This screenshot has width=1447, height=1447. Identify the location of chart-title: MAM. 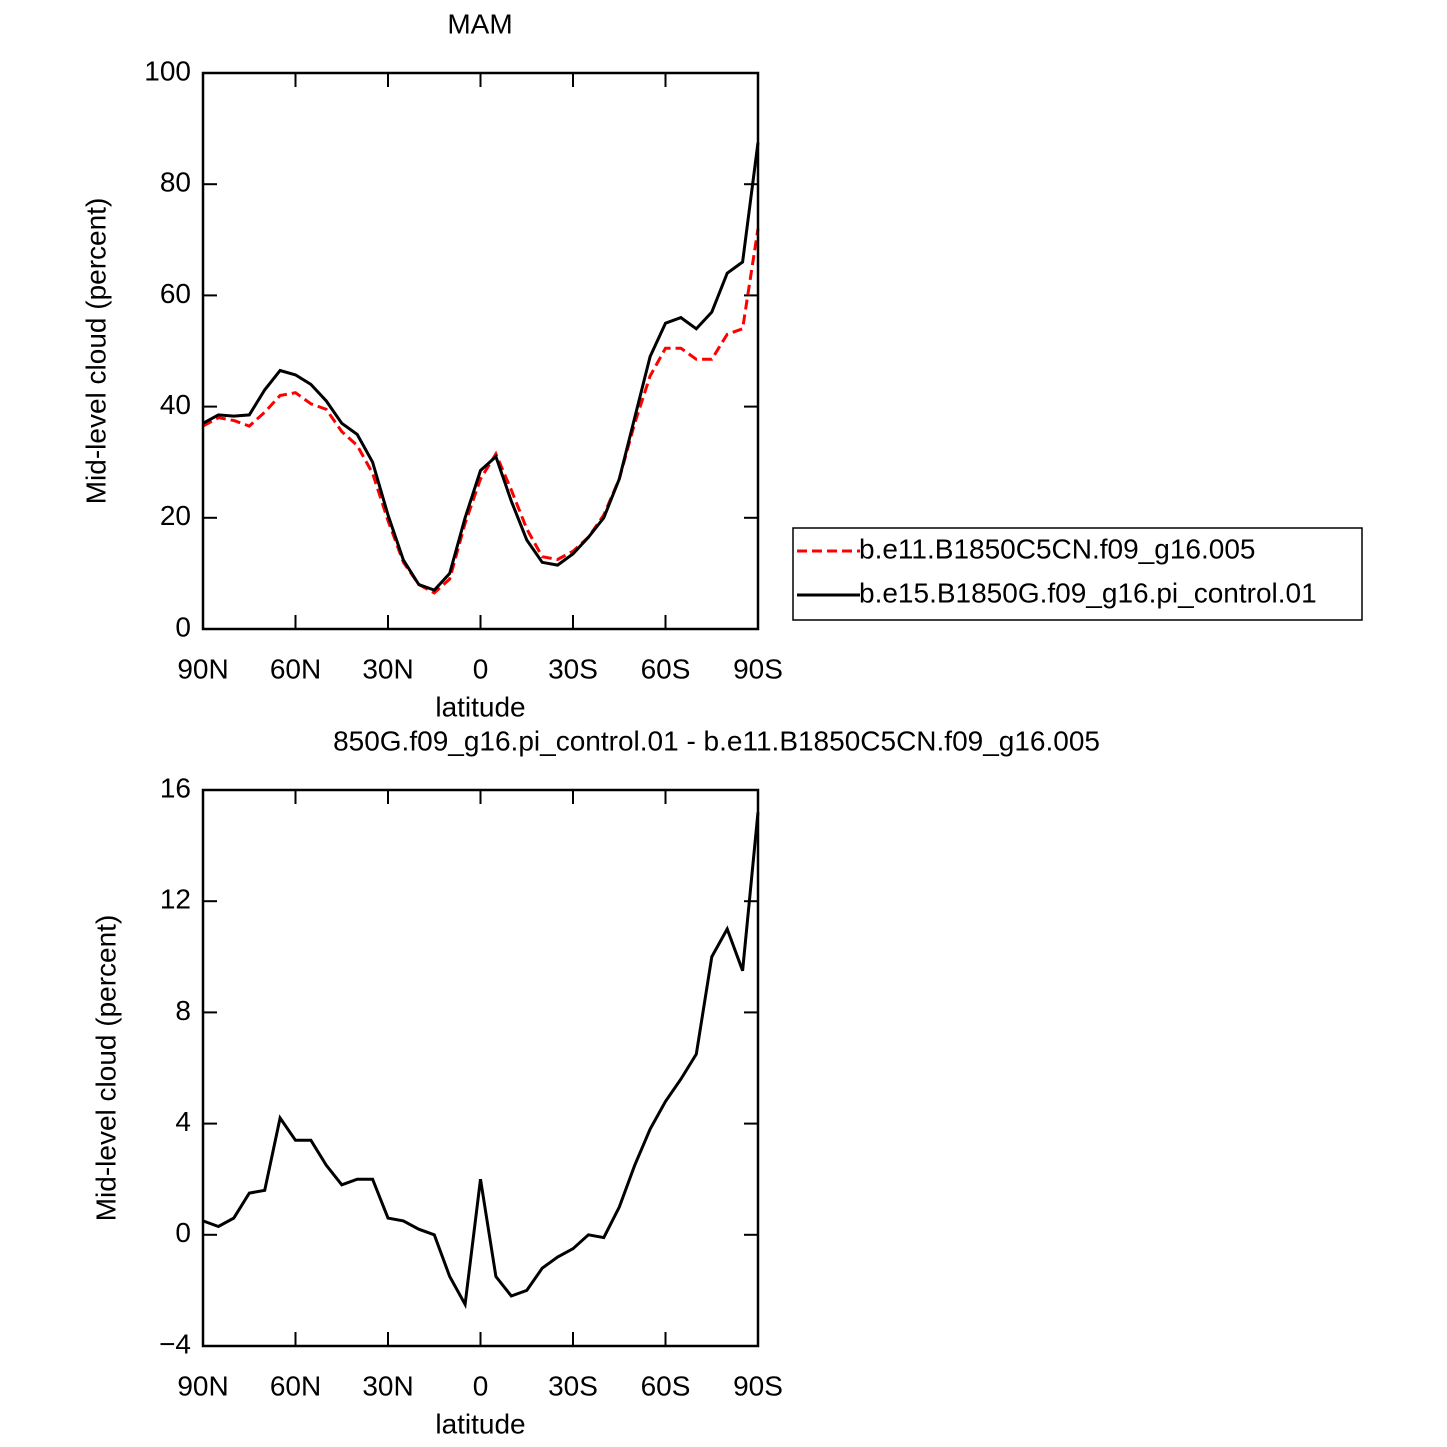
(479, 23).